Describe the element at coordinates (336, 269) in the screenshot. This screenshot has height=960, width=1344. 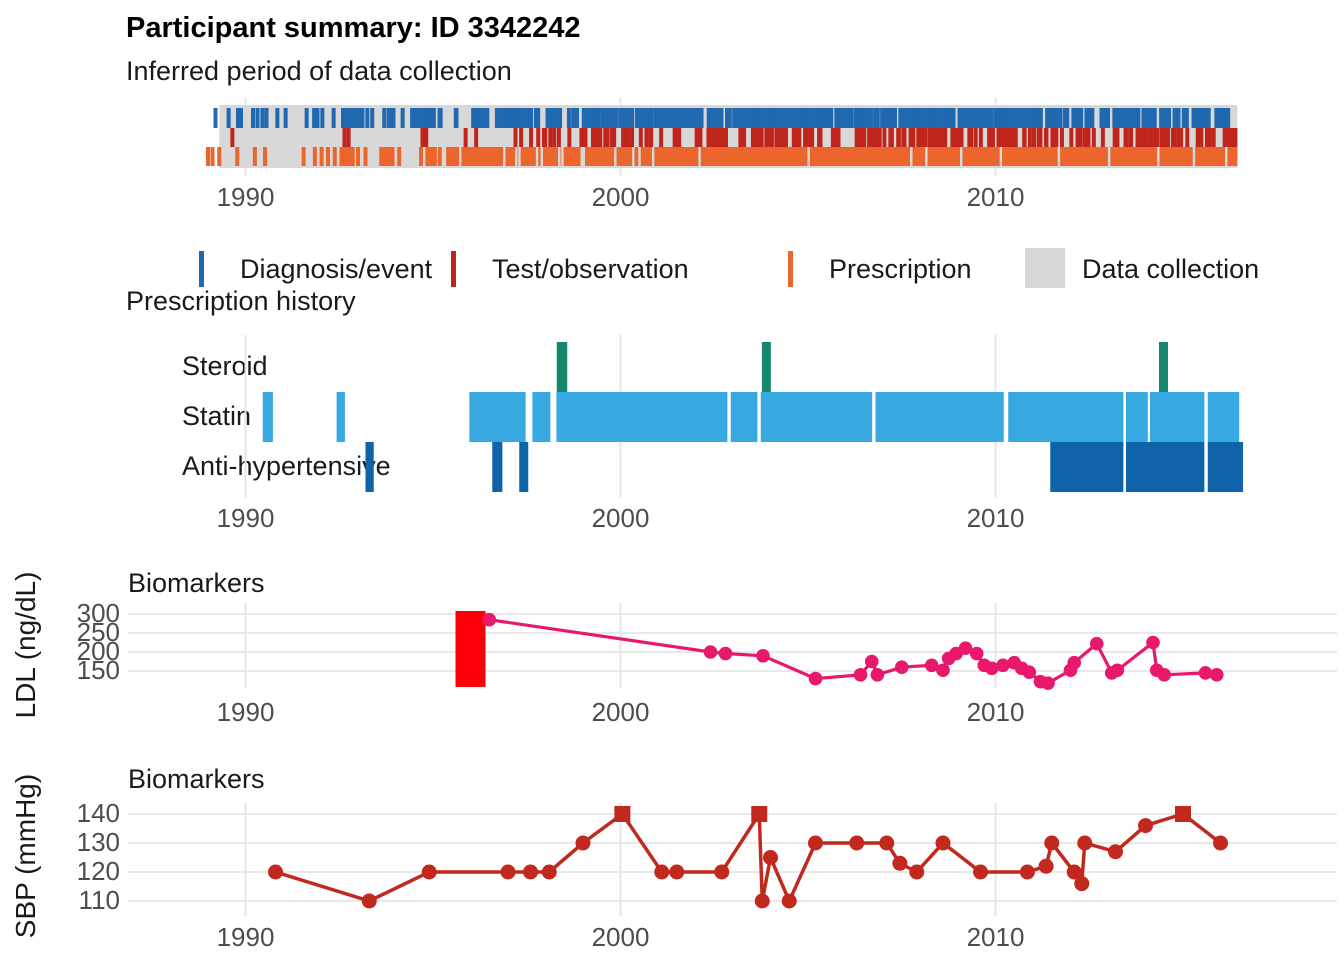
I see `legend-label: Diagnosis/event` at that location.